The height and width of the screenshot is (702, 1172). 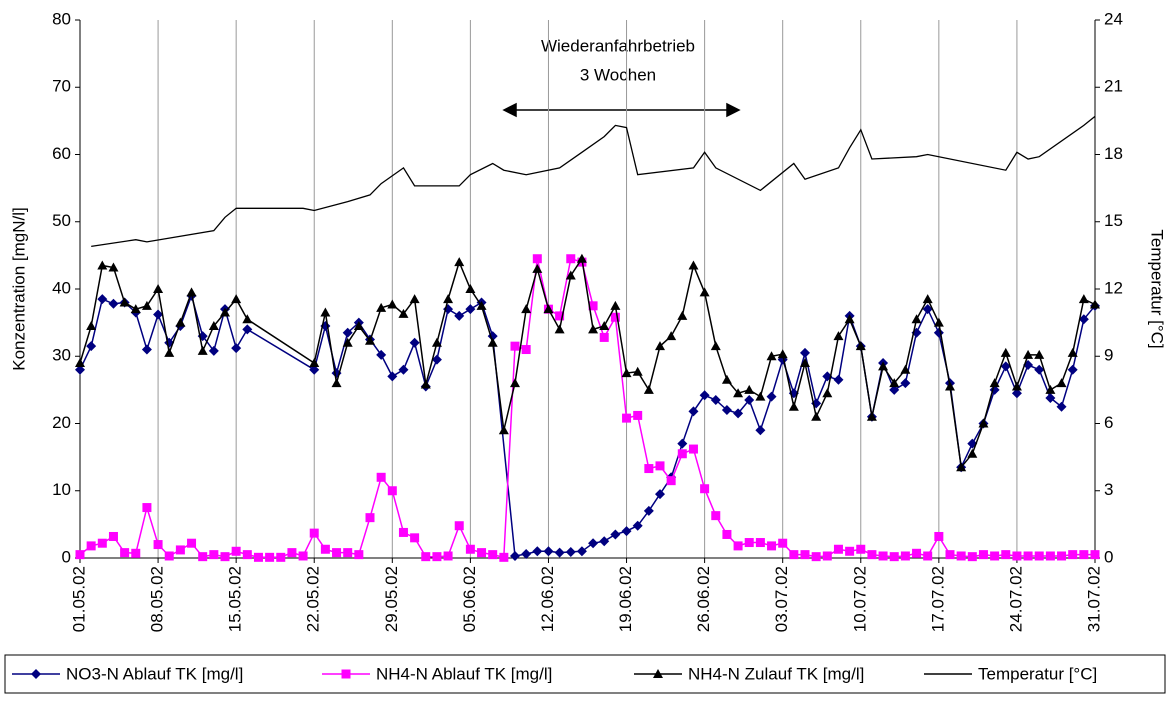 What do you see at coordinates (61, 422) in the screenshot?
I see `y-tick-label: 20` at bounding box center [61, 422].